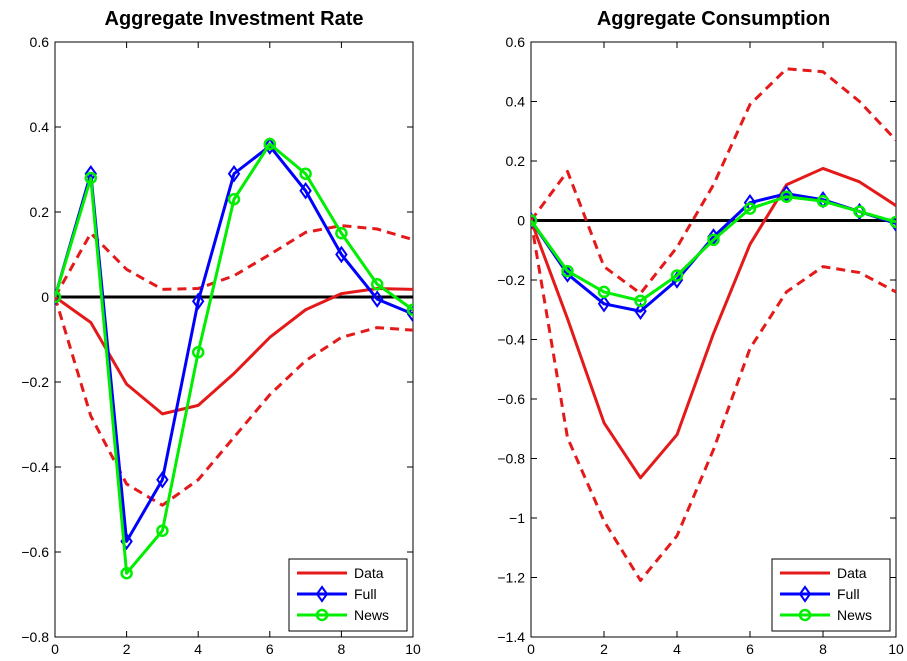 This screenshot has height=661, width=907. I want to click on y-tick-label: −1.4, so click(511, 637).